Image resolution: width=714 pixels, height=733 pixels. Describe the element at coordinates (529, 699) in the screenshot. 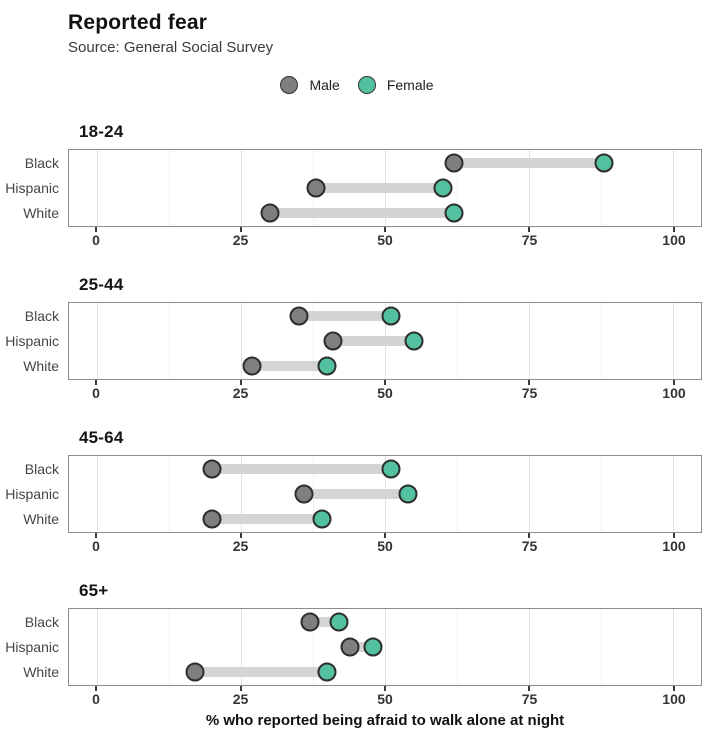

I see `x-tick-label: 75` at that location.